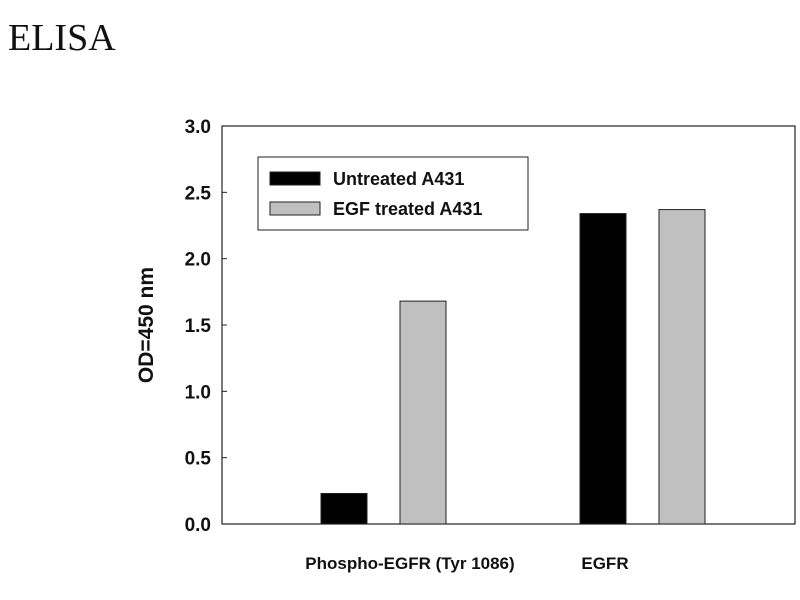  Describe the element at coordinates (146, 325) in the screenshot. I see `y-axis-label: OD=450 nm` at that location.